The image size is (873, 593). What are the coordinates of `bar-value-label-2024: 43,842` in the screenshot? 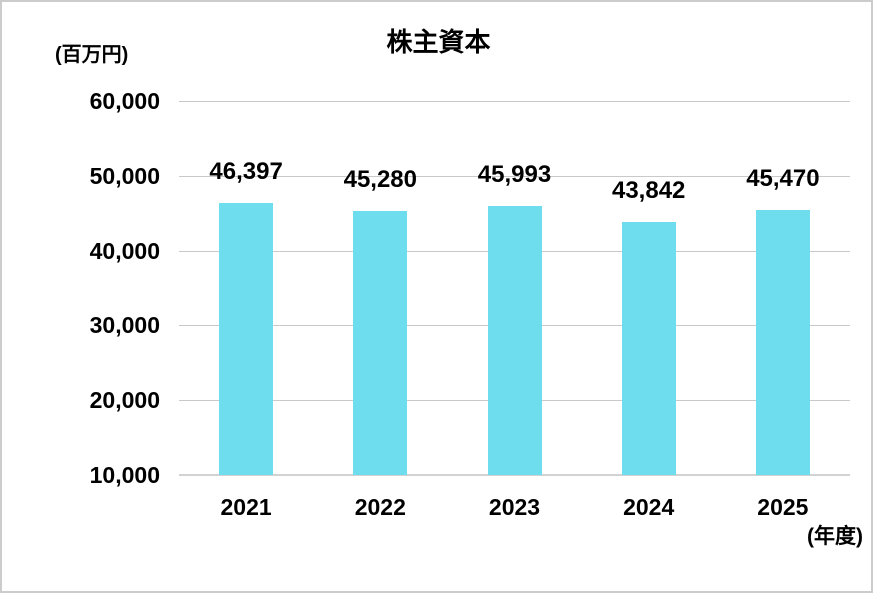 It's located at (648, 190).